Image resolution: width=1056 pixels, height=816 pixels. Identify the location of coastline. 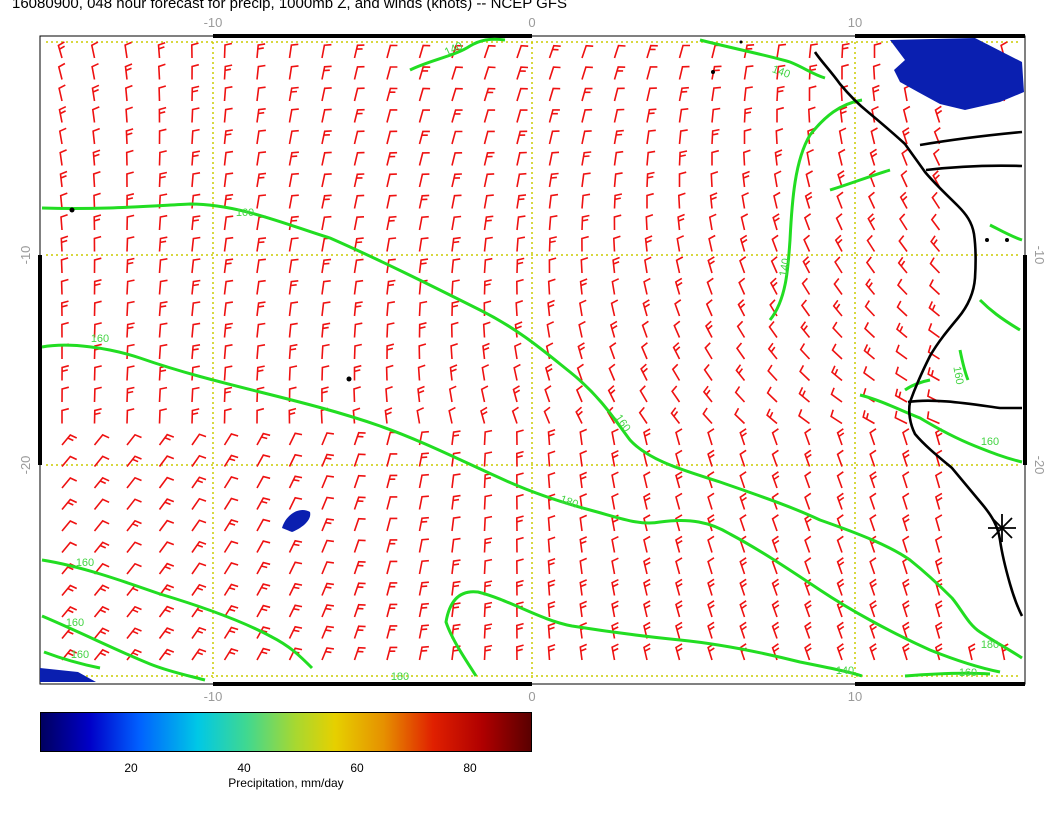
(918, 334).